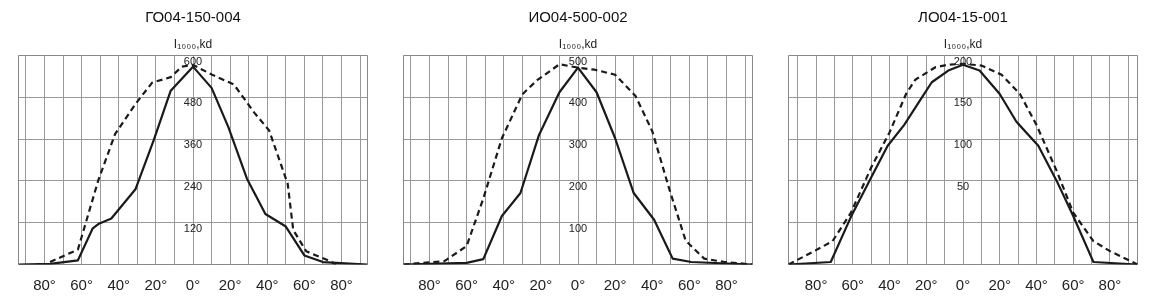 Image resolution: width=1168 pixels, height=301 pixels. Describe the element at coordinates (578, 60) in the screenshot. I see `y-tick-label: 500` at that location.